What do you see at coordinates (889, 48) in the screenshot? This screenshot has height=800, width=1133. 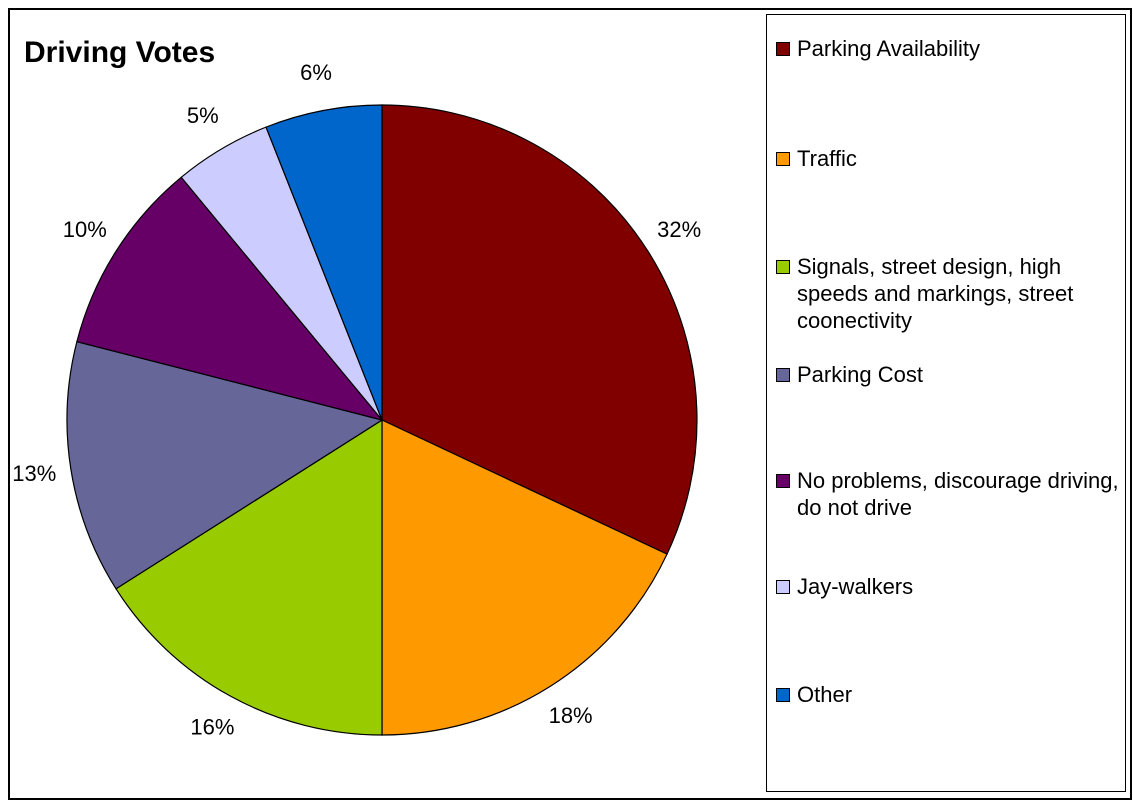 I see `legend-label: Parking Availability` at bounding box center [889, 48].